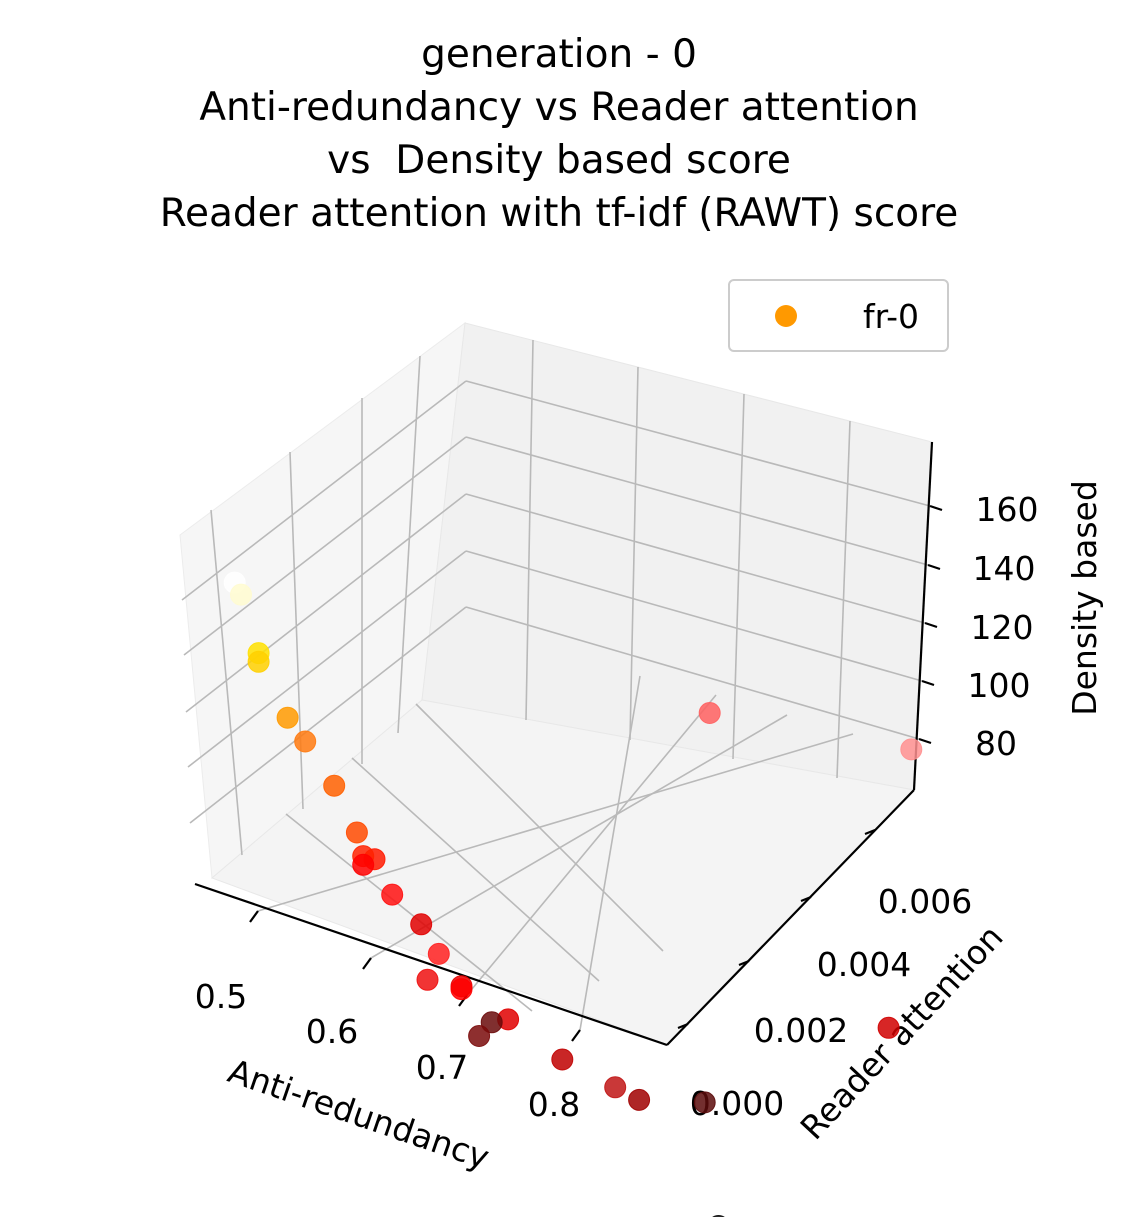 This screenshot has width=1148, height=1217. What do you see at coordinates (554, 1104) in the screenshot?
I see `x-tick-label-4: 0.8` at bounding box center [554, 1104].